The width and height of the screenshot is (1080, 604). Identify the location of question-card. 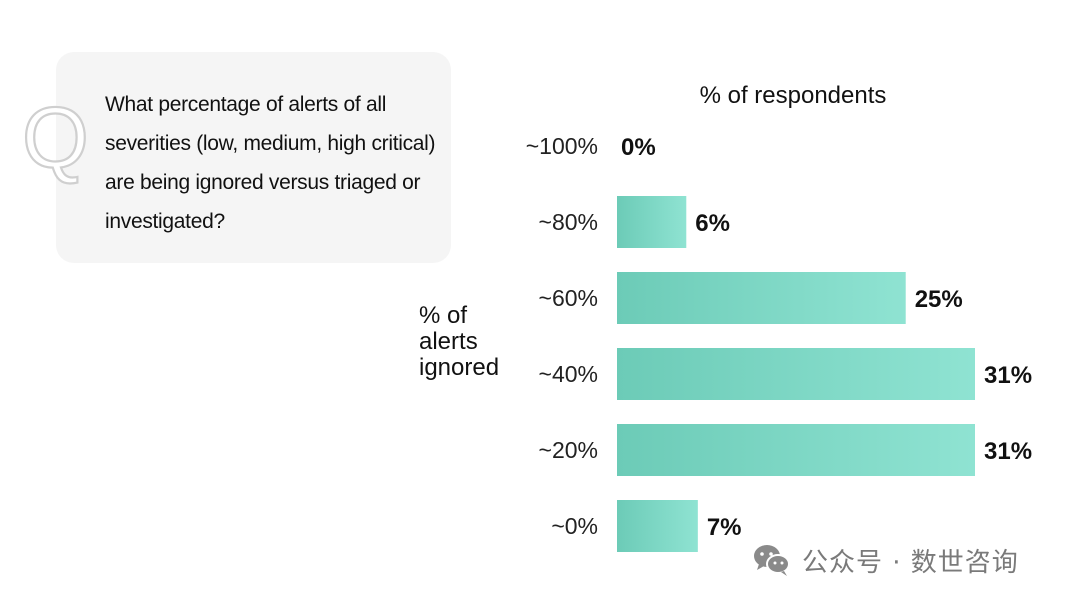
(253, 157).